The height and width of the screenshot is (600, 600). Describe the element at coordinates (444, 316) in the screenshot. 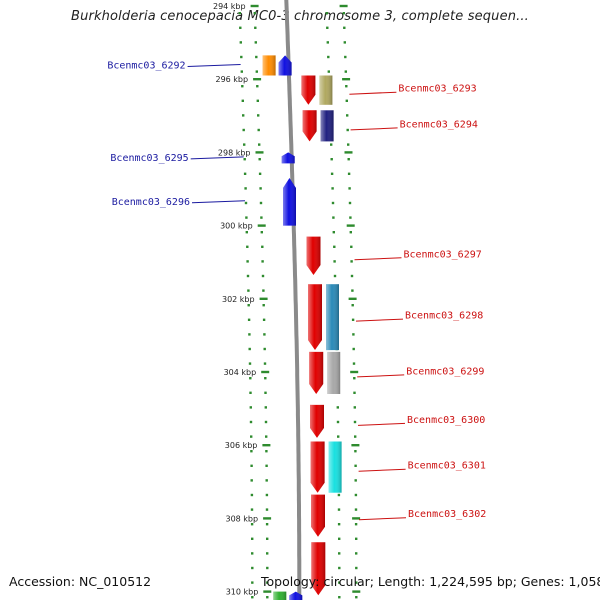

I see `gene-label-bcenmc03-6298: Bcenmc03_6298` at that location.